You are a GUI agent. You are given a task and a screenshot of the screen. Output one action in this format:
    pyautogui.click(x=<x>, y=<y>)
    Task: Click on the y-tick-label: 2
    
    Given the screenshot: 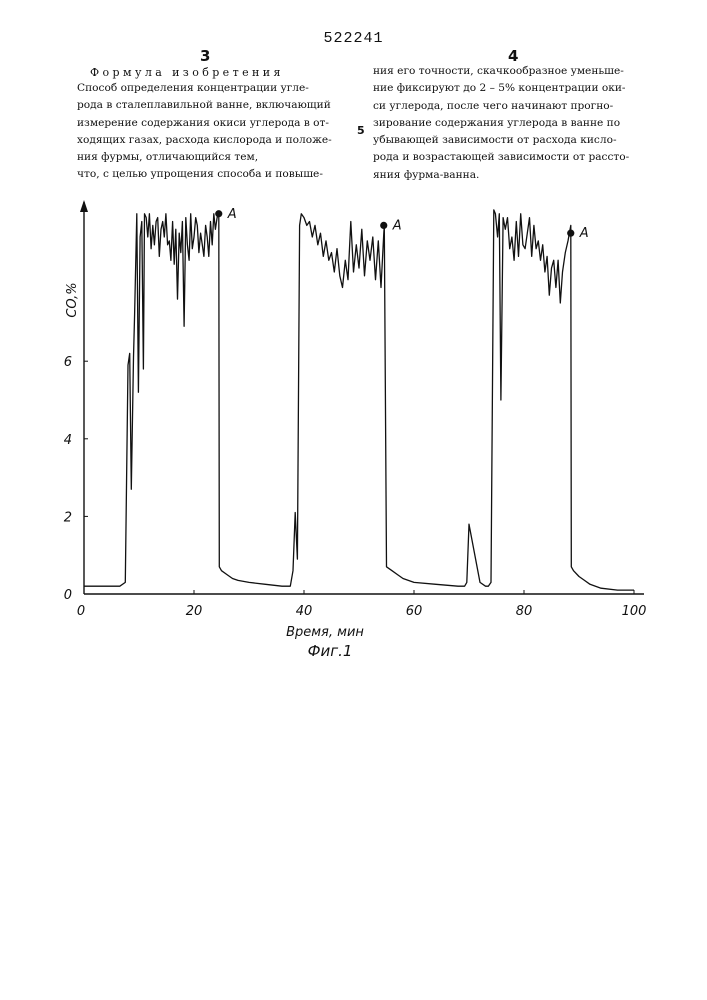 What is the action you would take?
    pyautogui.click(x=68, y=517)
    